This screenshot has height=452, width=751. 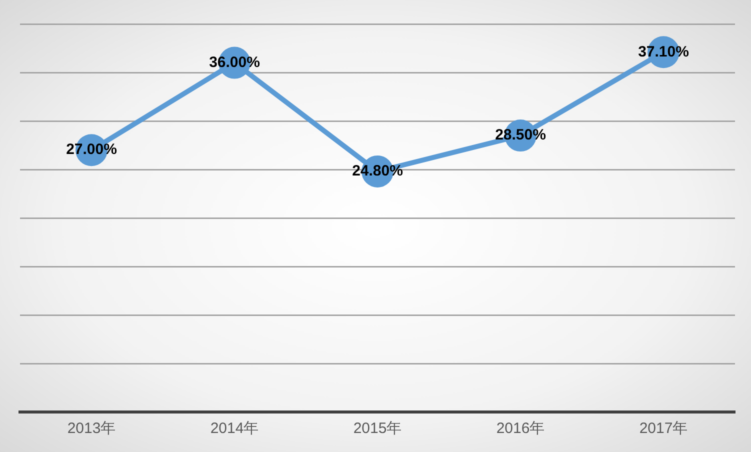 I want to click on x-tick-label: 2015年, so click(x=377, y=429).